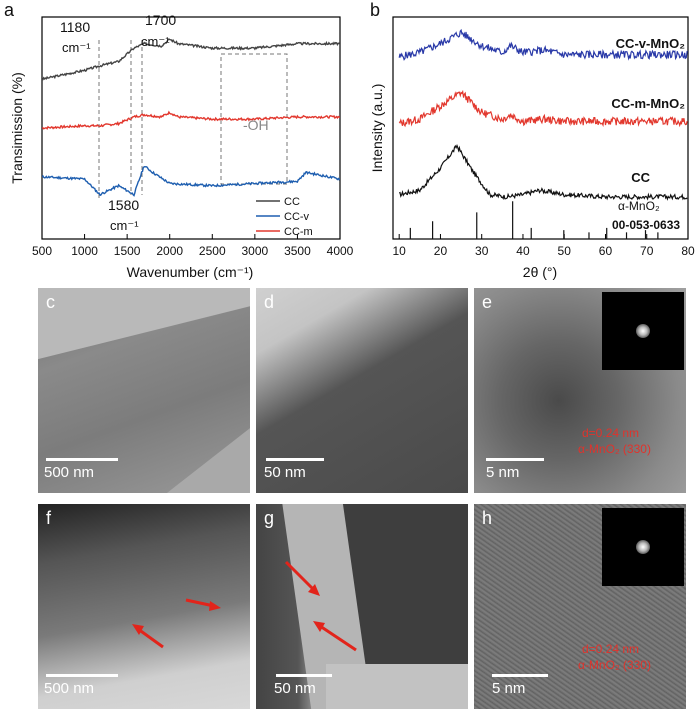 This screenshot has width=700, height=726. What do you see at coordinates (9, 10) in the screenshot?
I see `panel-a-label: a` at bounding box center [9, 10].